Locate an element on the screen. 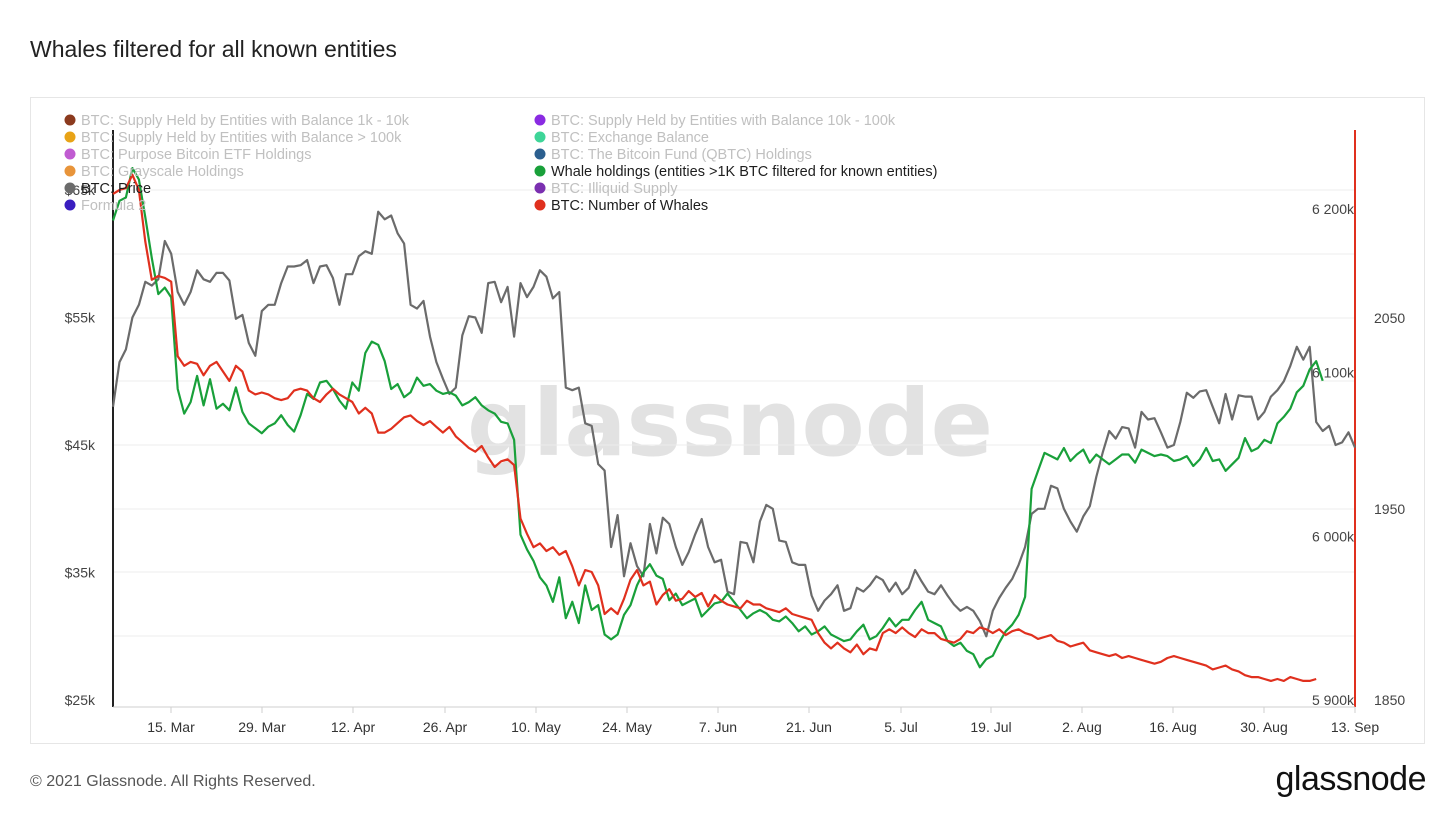 The height and width of the screenshot is (819, 1456). legend-item: BTC: Purpose Bitcoin ETF Holdings is located at coordinates (188, 155).